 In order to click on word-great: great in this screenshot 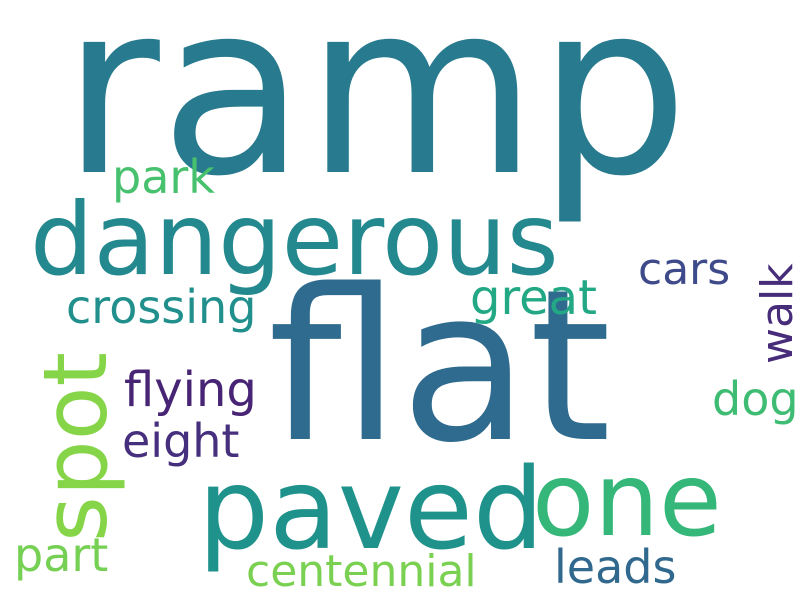, I will do `click(533, 298)`.